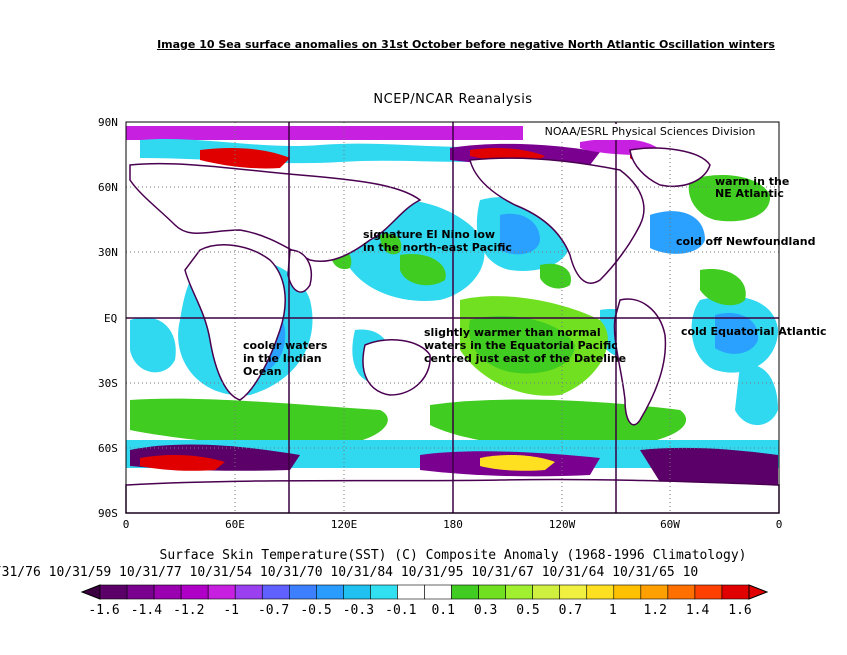 The height and width of the screenshot is (655, 847). What do you see at coordinates (752, 181) in the screenshot?
I see `annotation-warm-ne-atlantic: warm in the` at bounding box center [752, 181].